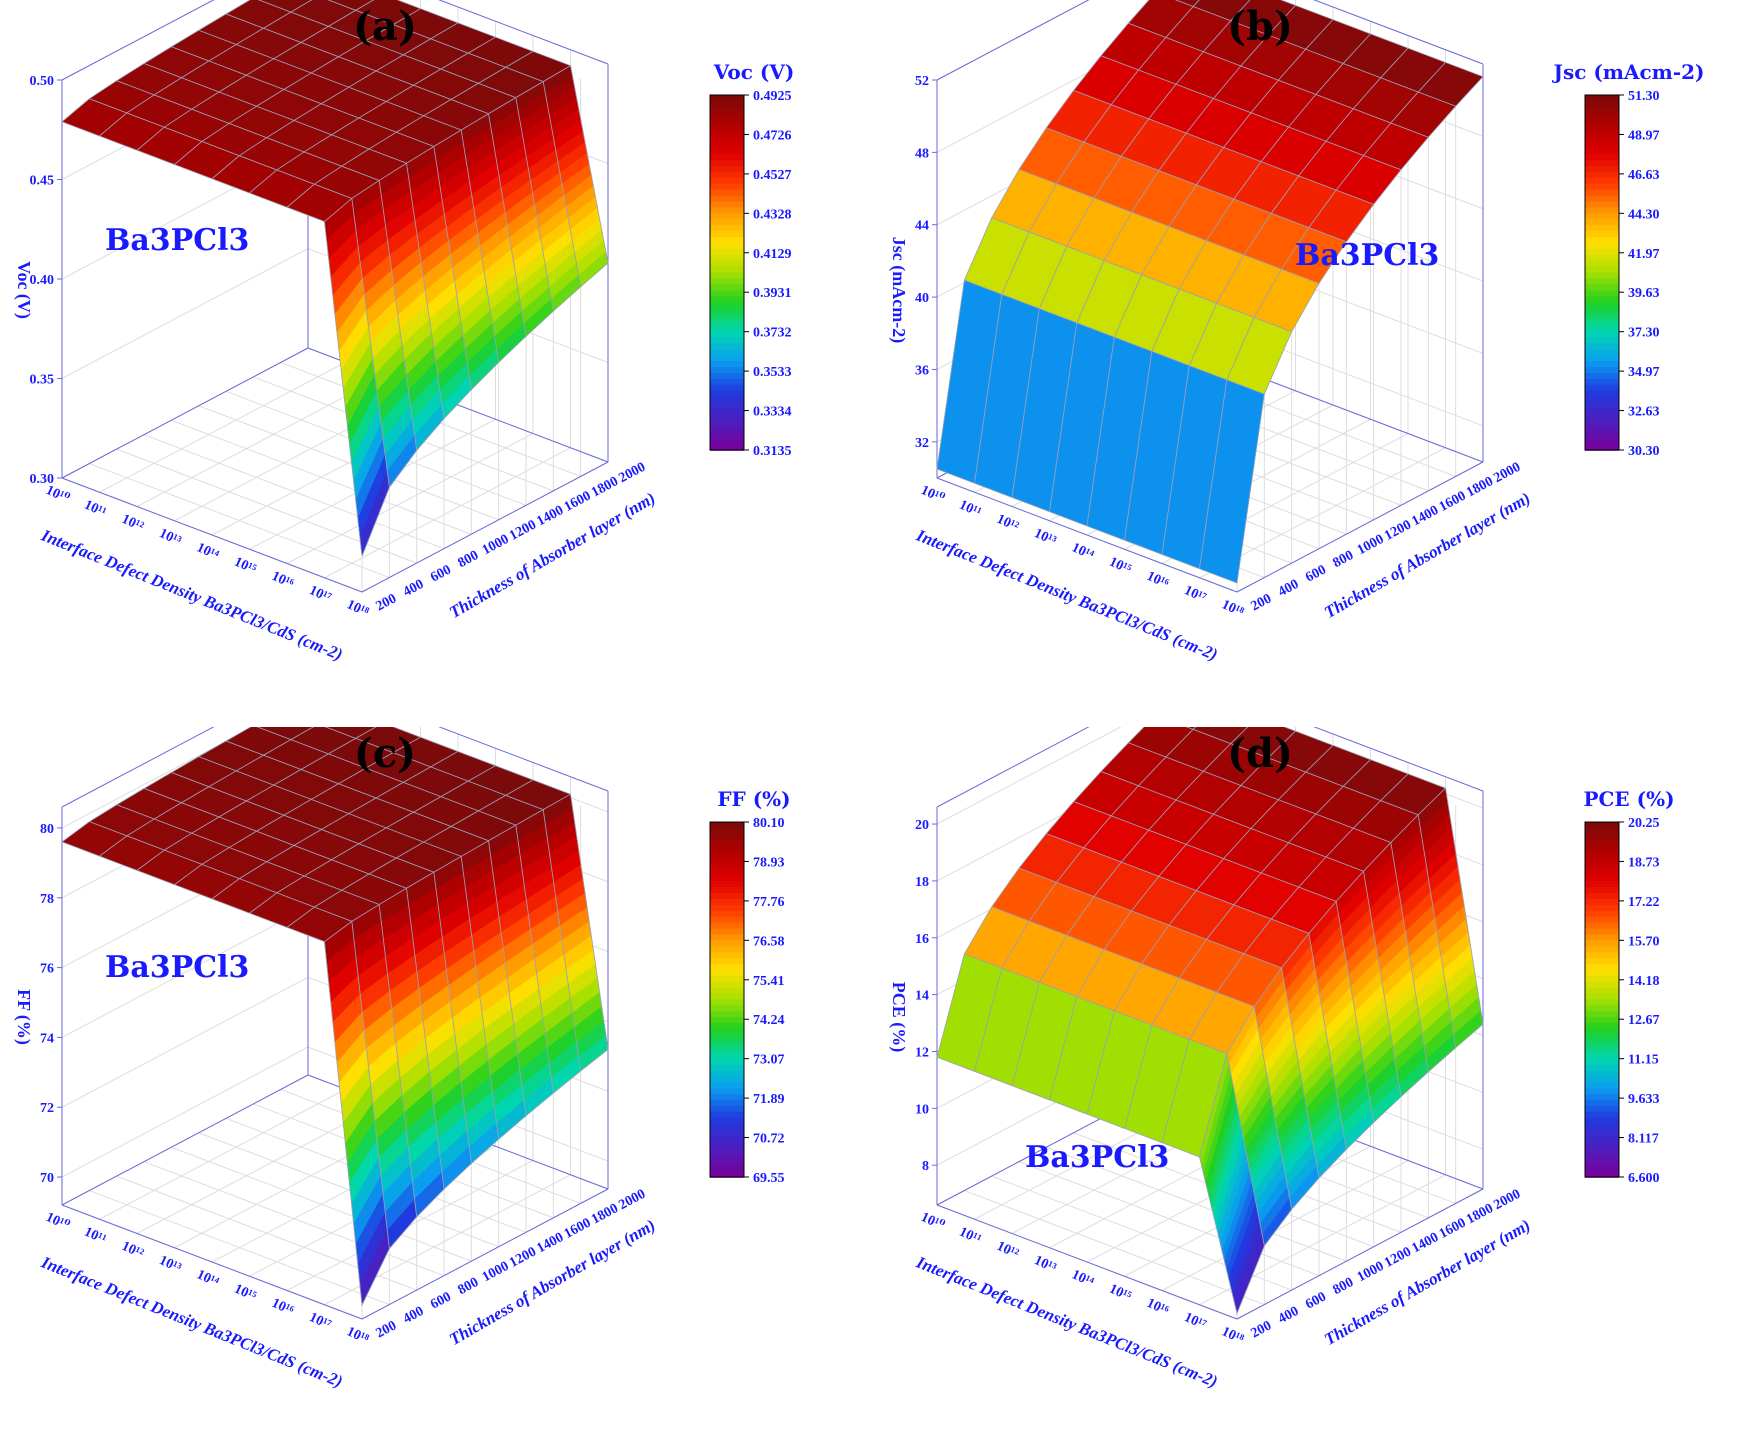 The image size is (1750, 1454). I want to click on z-axis-label: PCE (%), so click(898, 1017).